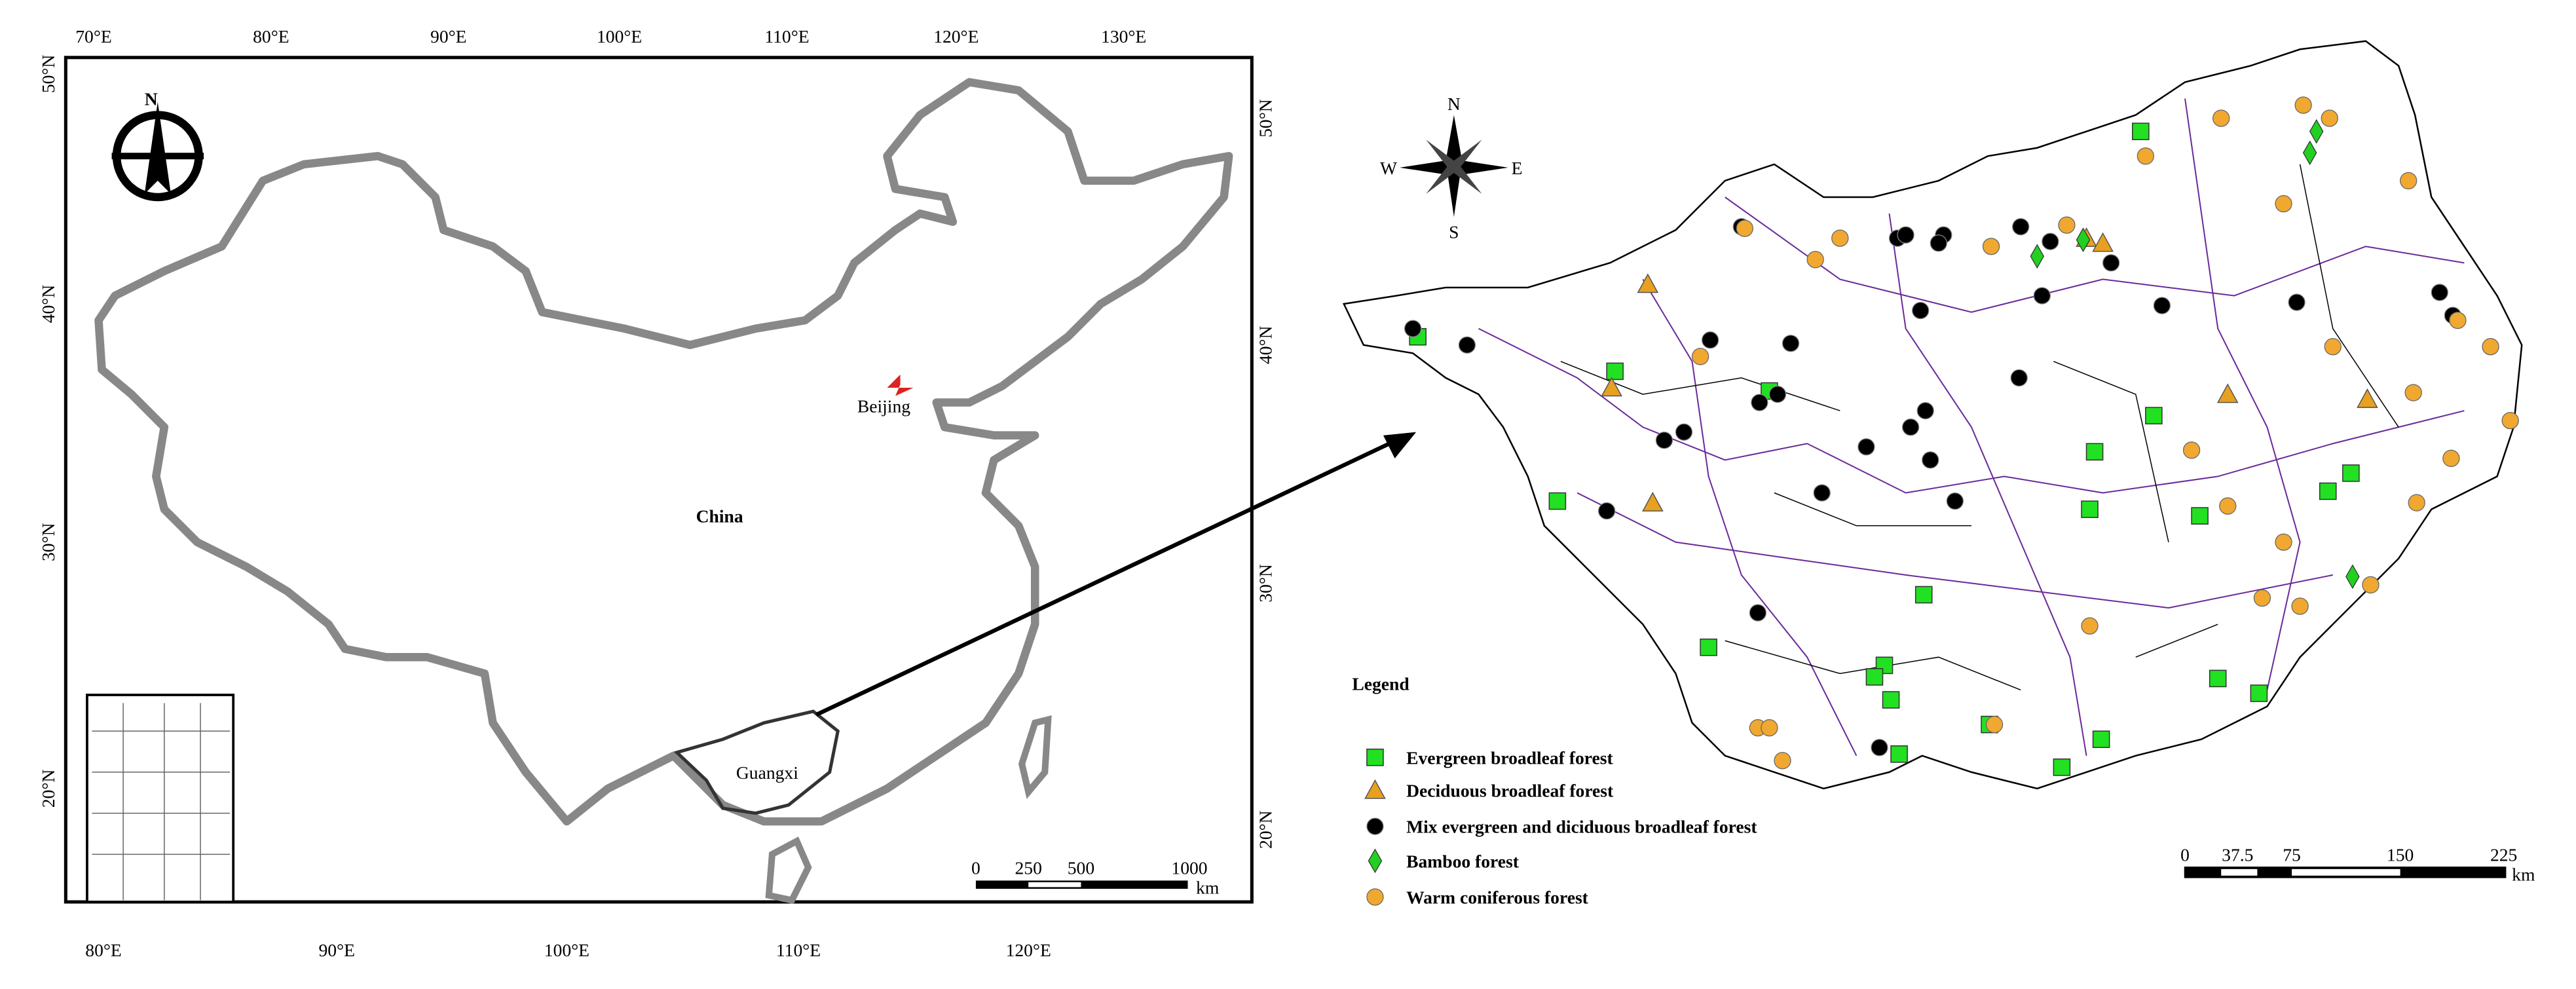 Image resolution: width=2576 pixels, height=989 pixels. I want to click on hainan, so click(788, 870).